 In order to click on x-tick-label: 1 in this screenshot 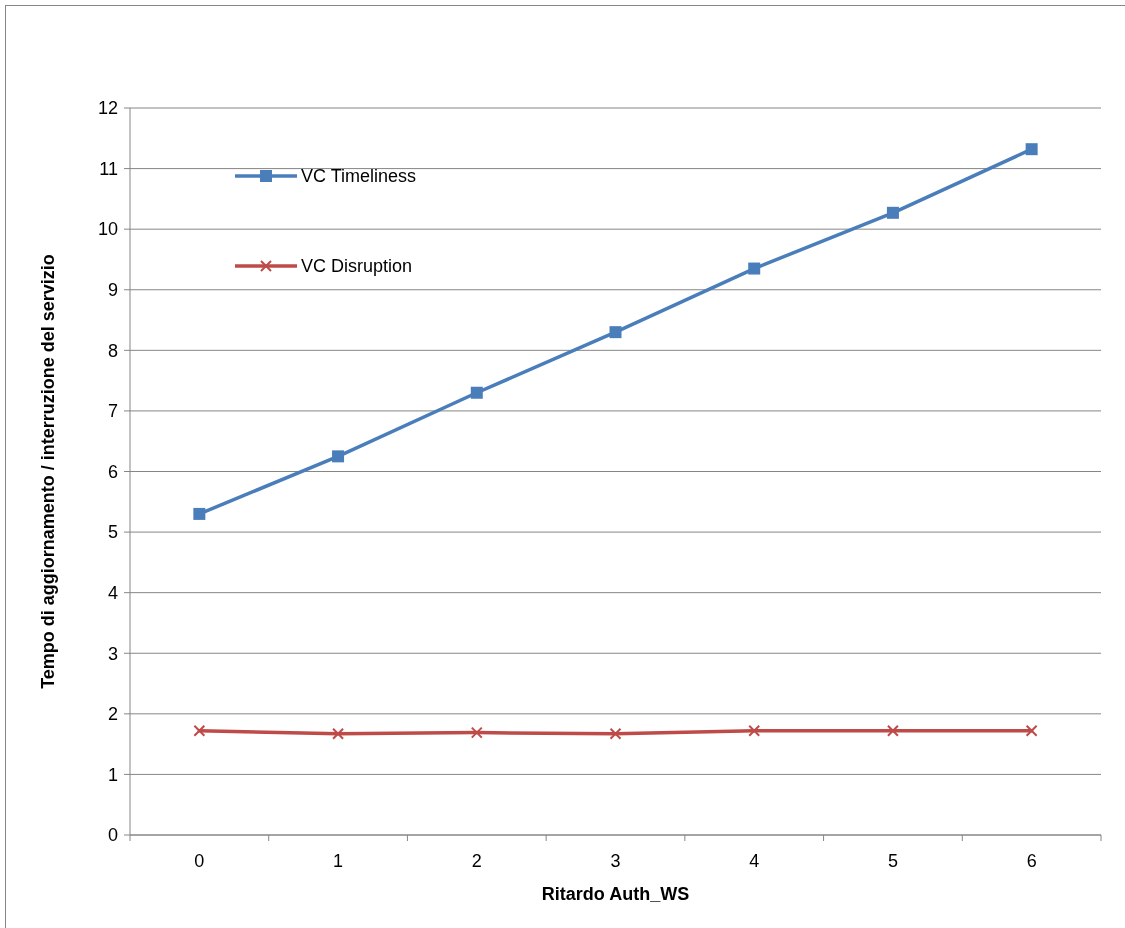, I will do `click(338, 861)`.